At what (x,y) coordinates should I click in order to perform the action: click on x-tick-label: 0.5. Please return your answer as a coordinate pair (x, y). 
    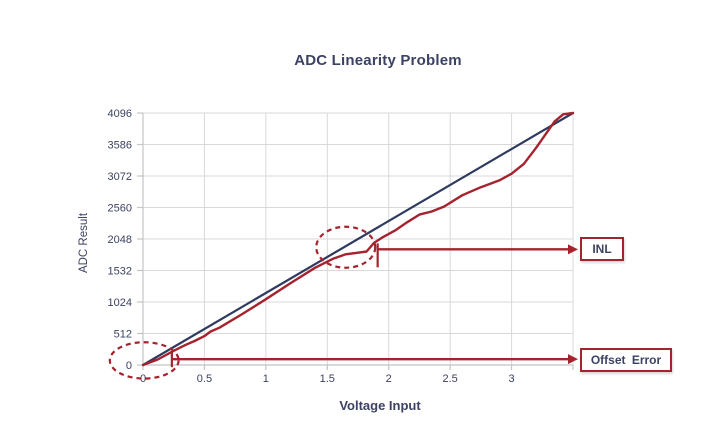
    Looking at the image, I should click on (204, 379).